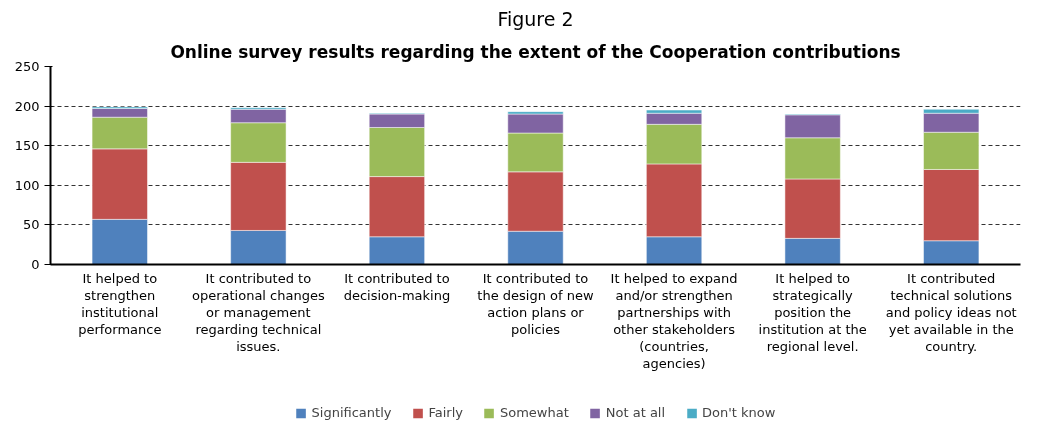 Image resolution: width=1050 pixels, height=430 pixels. Describe the element at coordinates (31, 225) in the screenshot. I see `y-tick-label: 50` at that location.